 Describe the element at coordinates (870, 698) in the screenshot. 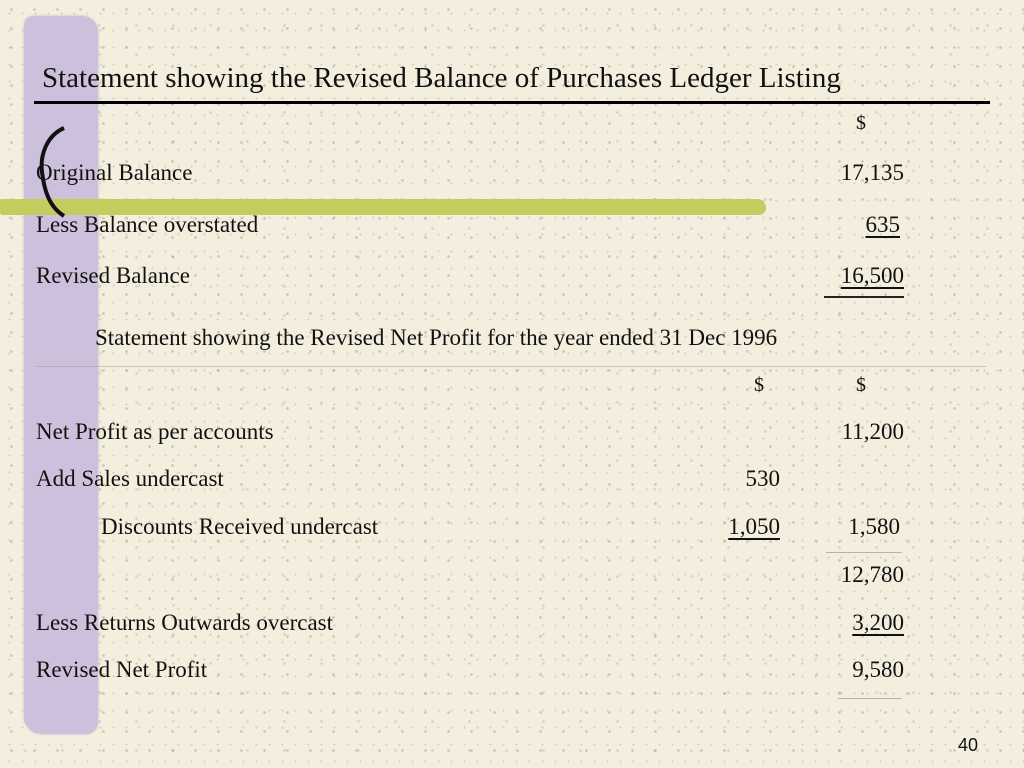

I see `total-rule` at that location.